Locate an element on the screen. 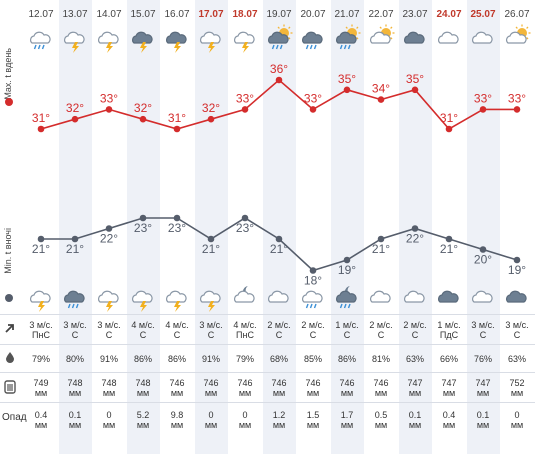 Image resolution: width=535 pixels, height=454 pixels. precip-cell: 0.5 мм is located at coordinates (381, 420).